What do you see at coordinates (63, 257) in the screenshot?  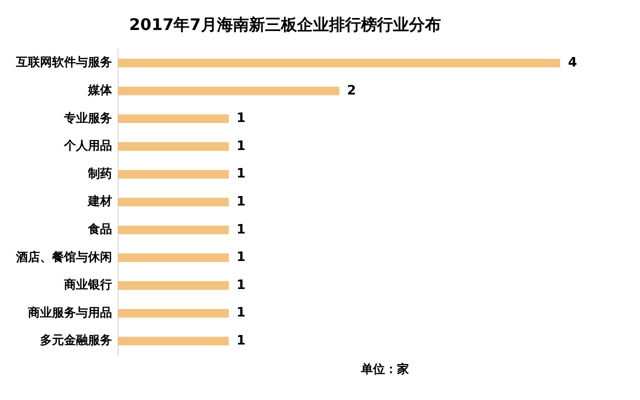 I see `y-tick-label: 酒店、餐馆与休闲` at bounding box center [63, 257].